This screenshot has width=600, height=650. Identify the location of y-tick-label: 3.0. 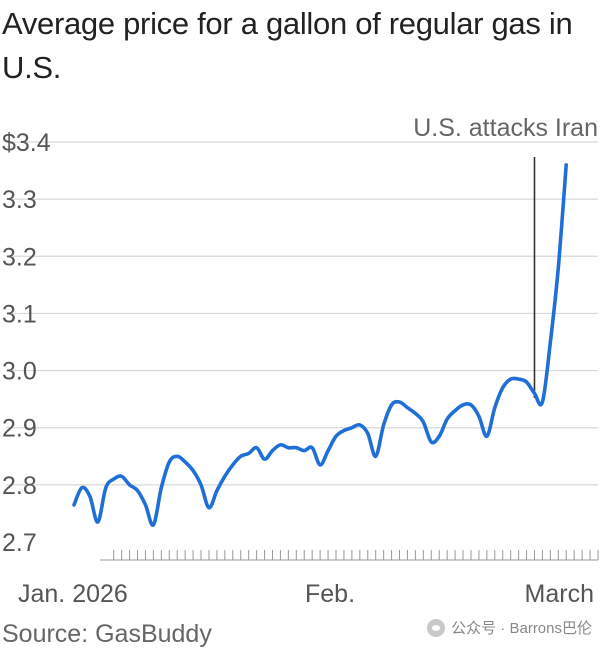
(19, 372).